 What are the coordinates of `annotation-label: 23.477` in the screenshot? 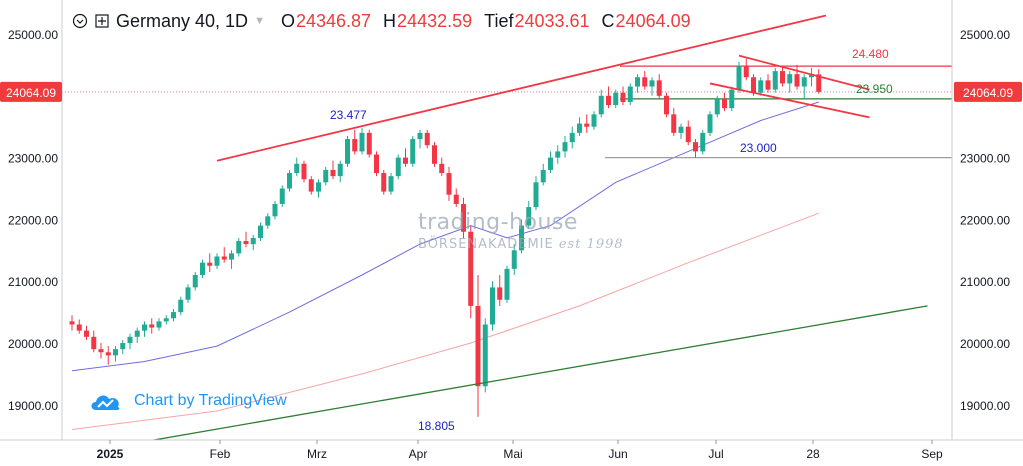 It's located at (348, 115).